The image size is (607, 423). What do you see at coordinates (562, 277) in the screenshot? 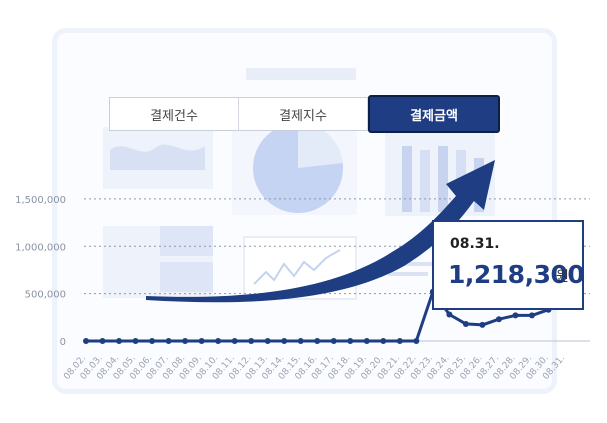
I see `tooltip-unit: 원` at bounding box center [562, 277].